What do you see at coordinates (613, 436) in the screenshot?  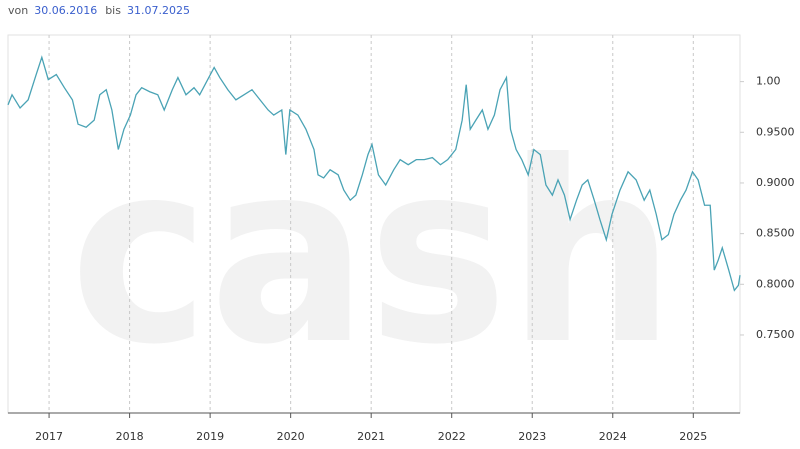 I see `x-tick-label: 2024` at bounding box center [613, 436].